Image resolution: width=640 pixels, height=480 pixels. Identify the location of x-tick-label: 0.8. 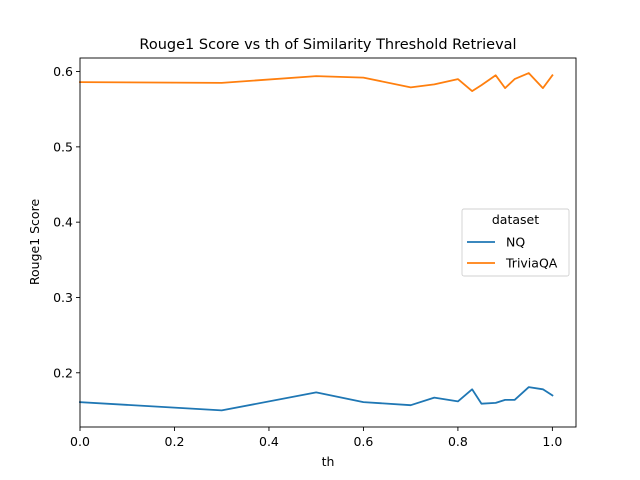
(458, 441).